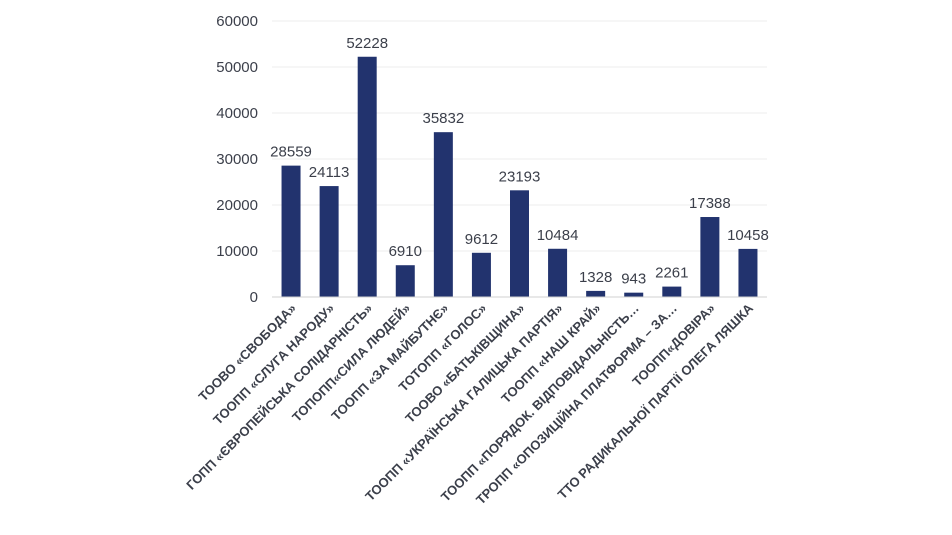 The image size is (952, 535). I want to click on data-label: 9612, so click(481, 239).